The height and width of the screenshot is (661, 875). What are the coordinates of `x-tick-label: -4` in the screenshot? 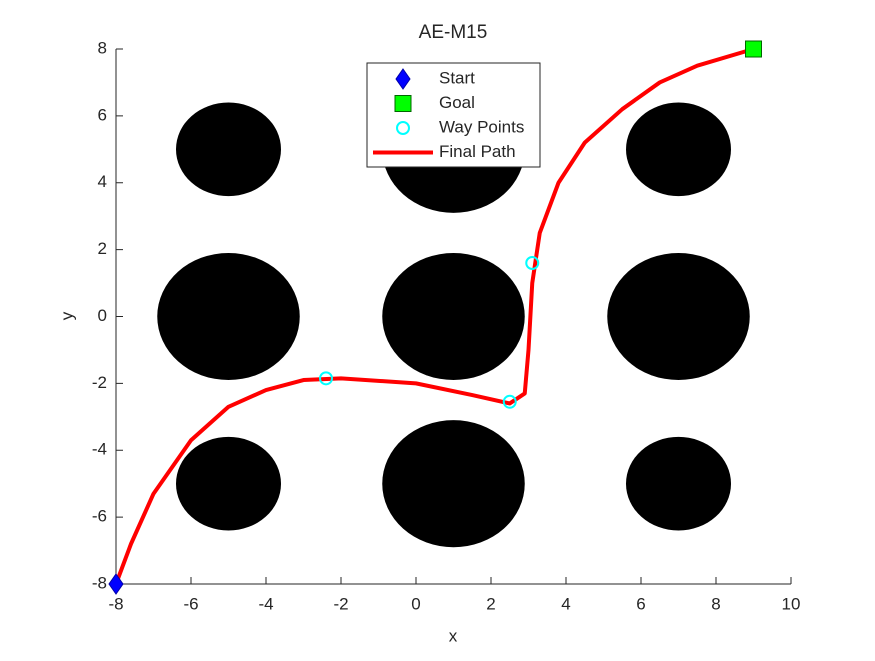 It's located at (265, 603).